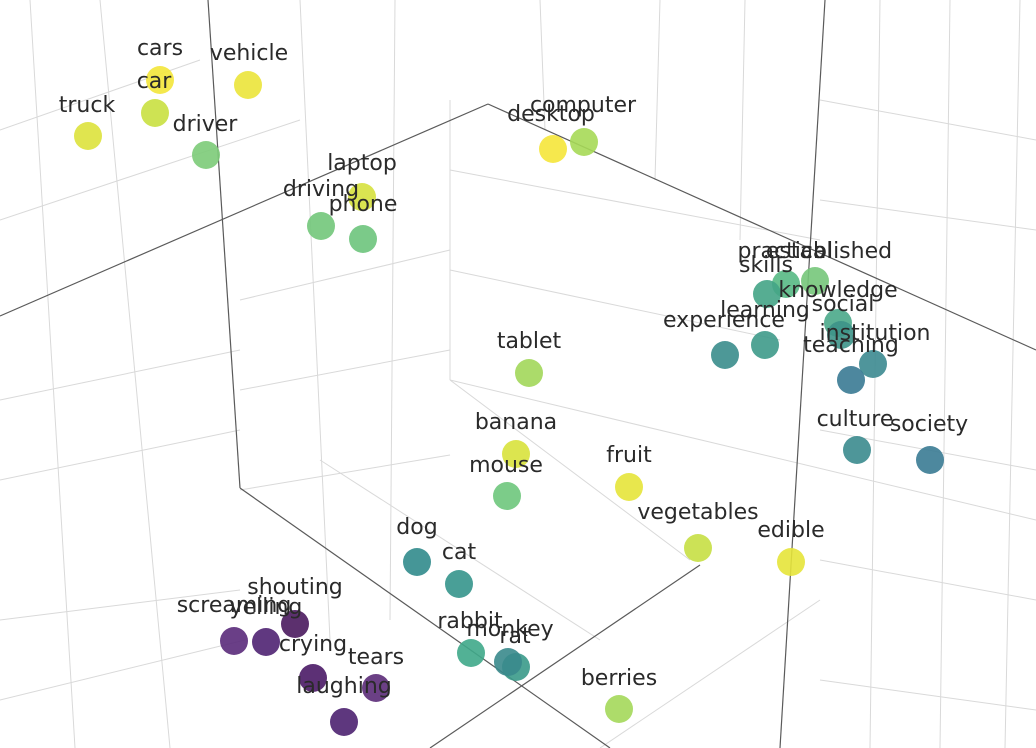  What do you see at coordinates (266, 607) in the screenshot?
I see `label-yelling: yelling` at bounding box center [266, 607].